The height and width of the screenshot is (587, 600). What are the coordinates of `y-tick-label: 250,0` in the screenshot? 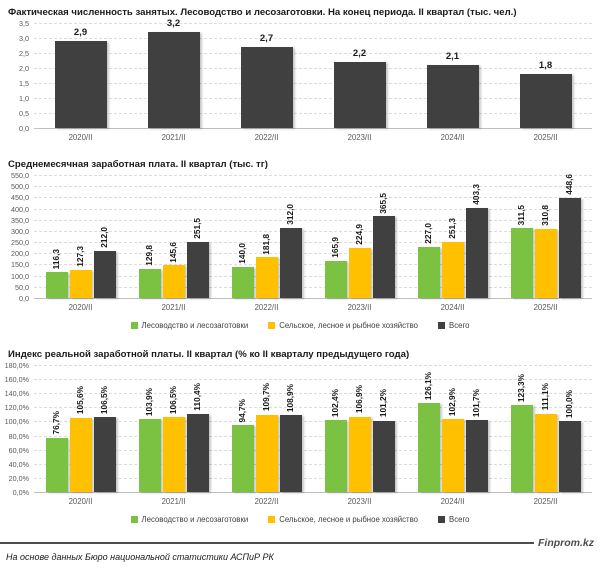 It's located at (20, 243).